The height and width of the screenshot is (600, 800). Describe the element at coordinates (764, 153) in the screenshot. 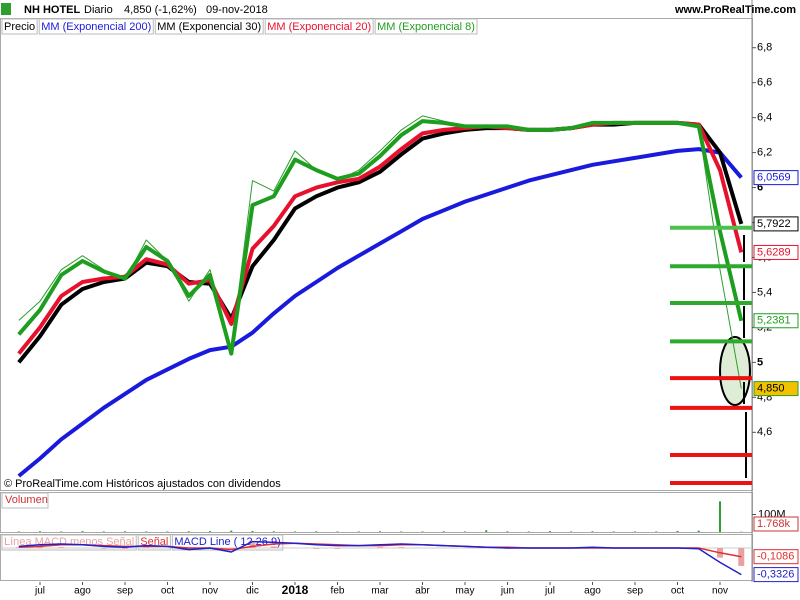

I see `y-tick-label: 6,2` at that location.